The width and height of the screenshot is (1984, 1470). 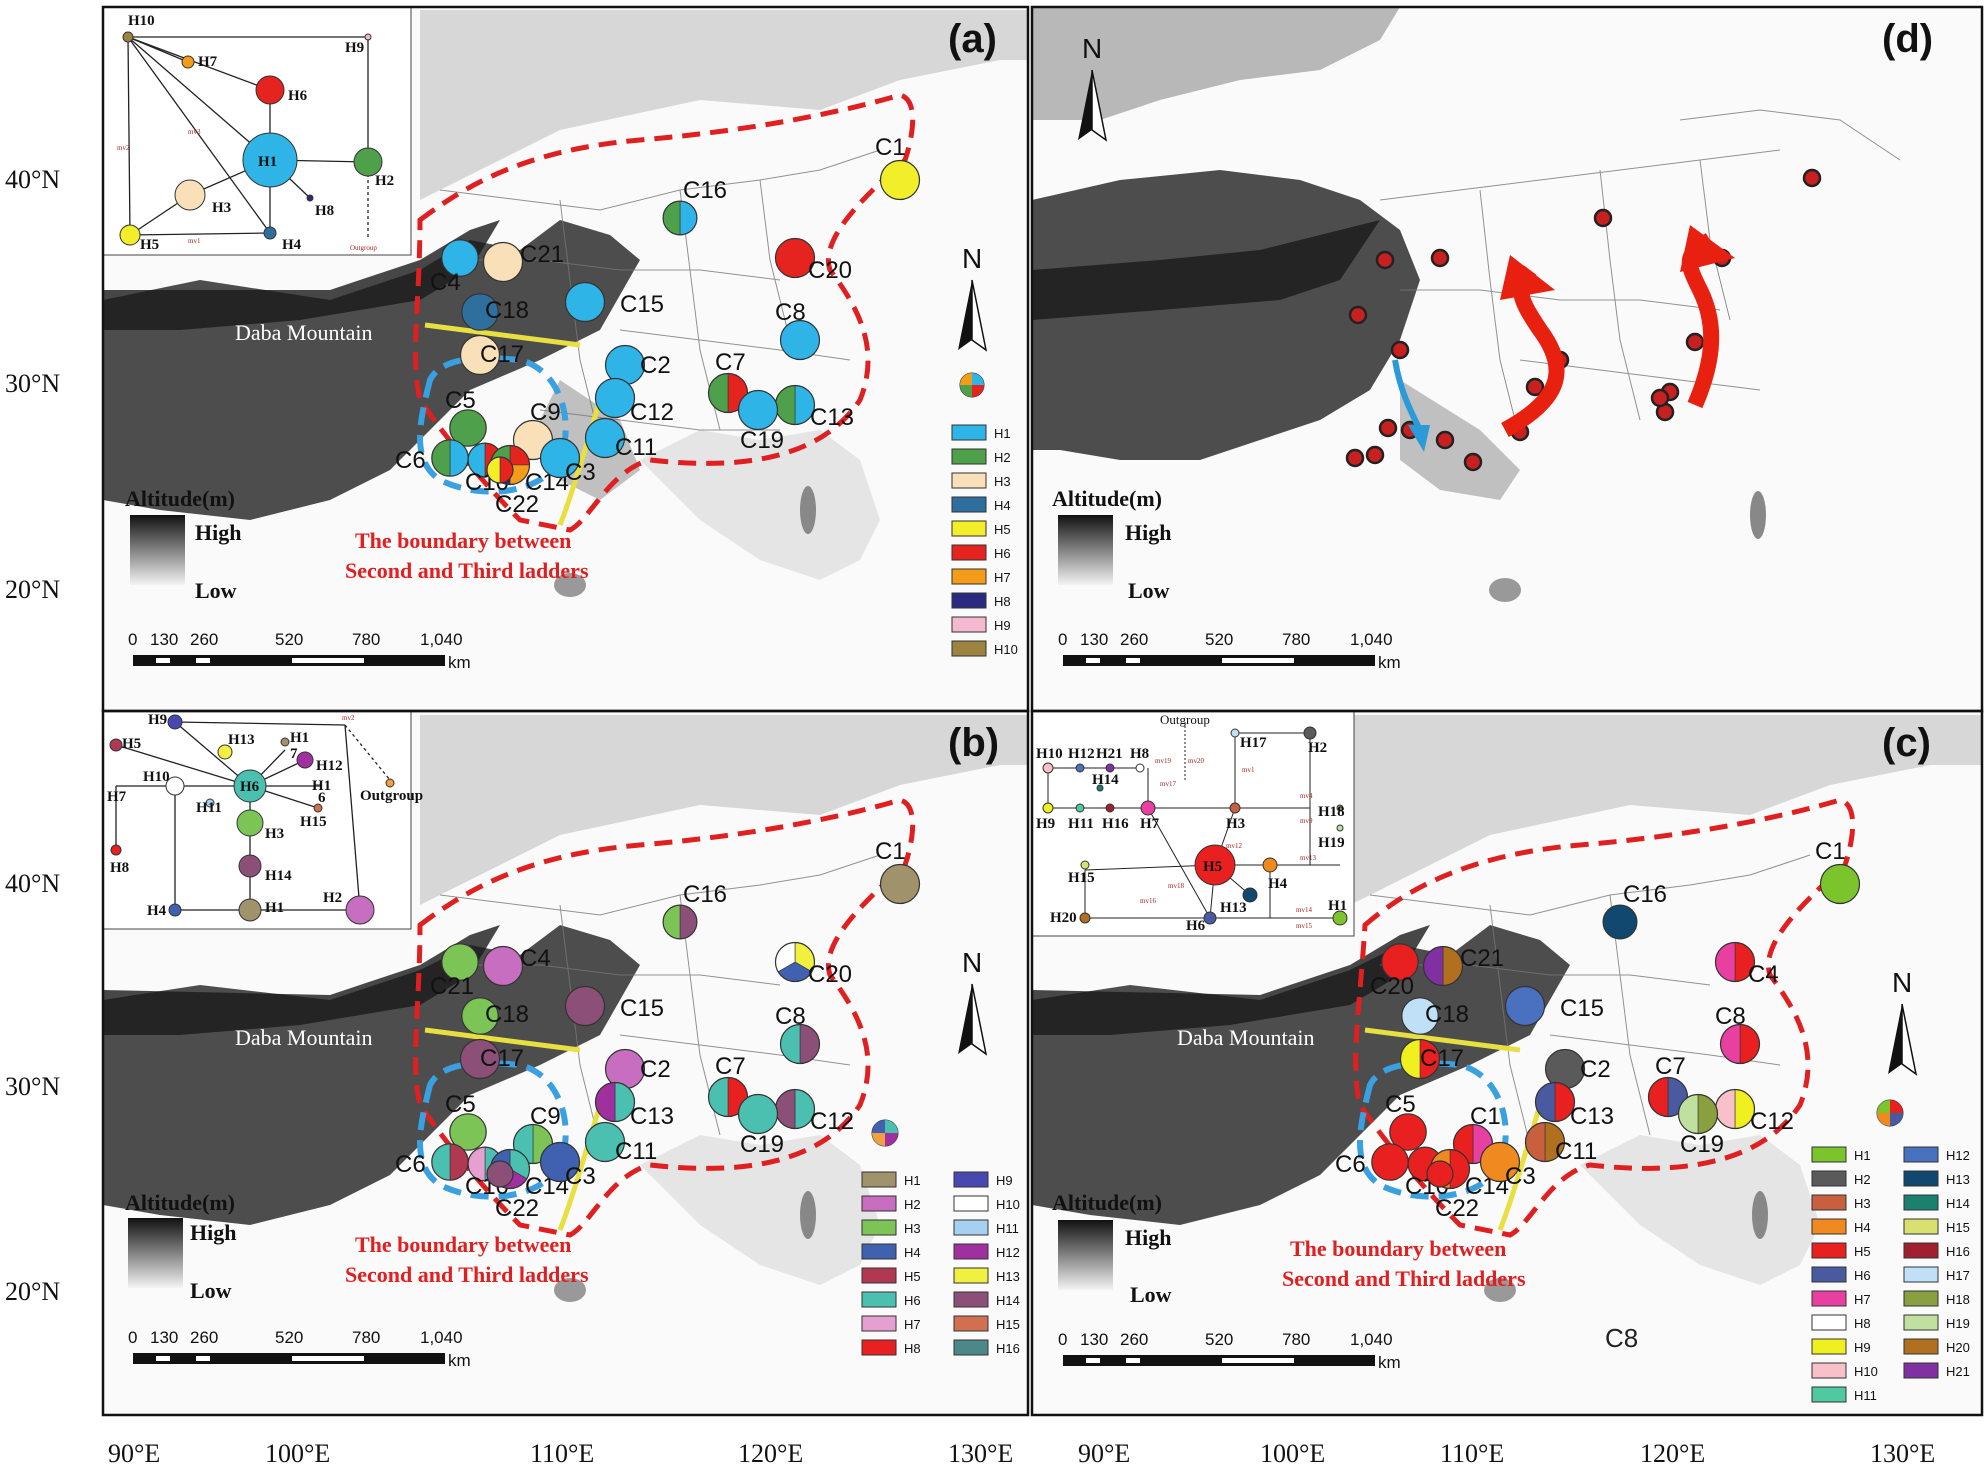 What do you see at coordinates (503, 262) in the screenshot?
I see `site-pie-c21` at bounding box center [503, 262].